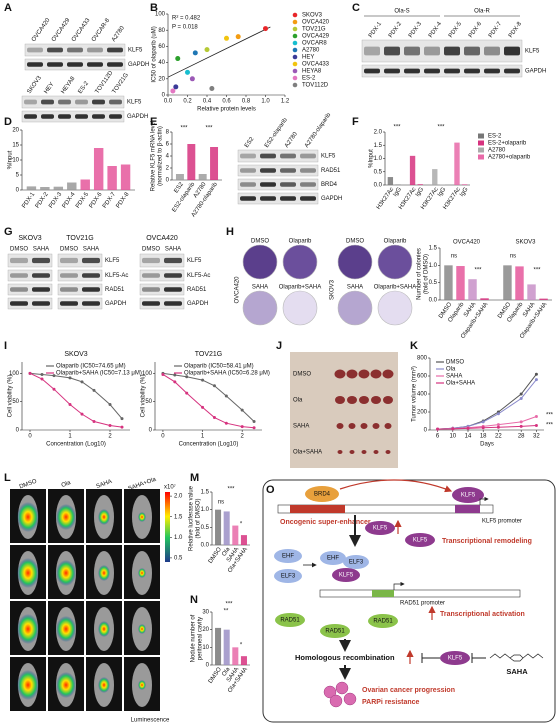 This screenshot has height=726, width=558. What do you see at coordinates (122, 200) in the screenshot?
I see `x-tick-label: PDX-8` at bounding box center [122, 200].